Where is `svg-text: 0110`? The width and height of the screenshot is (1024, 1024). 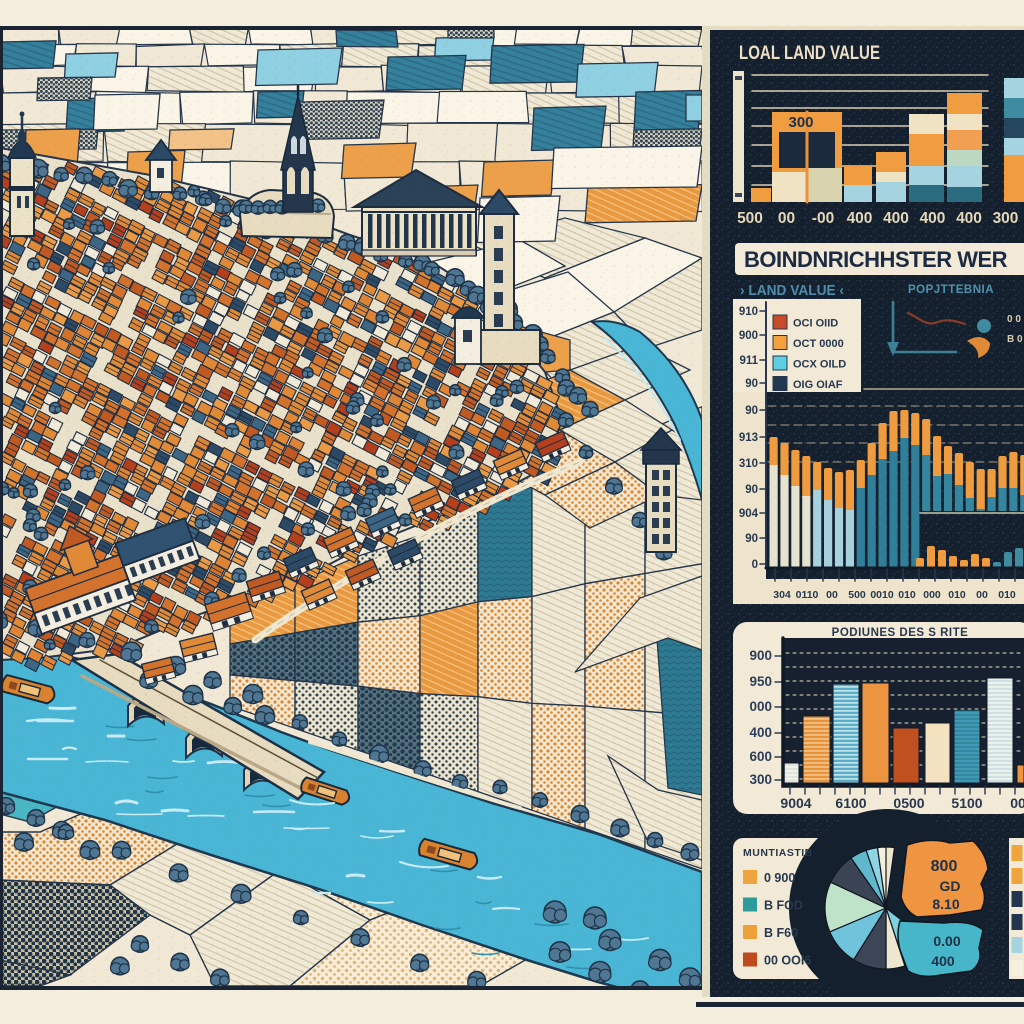 svg-text: 0110 is located at coordinates (807, 595).